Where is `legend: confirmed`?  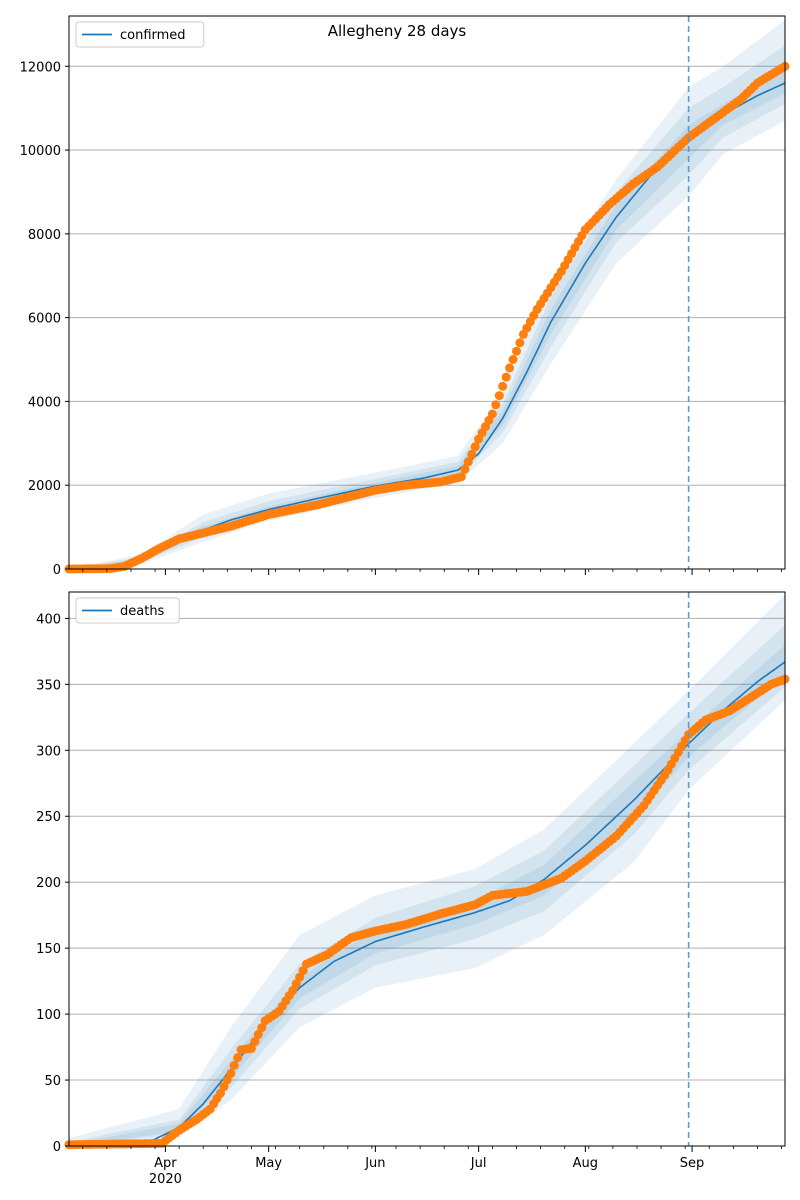 legend: confirmed is located at coordinates (140, 34).